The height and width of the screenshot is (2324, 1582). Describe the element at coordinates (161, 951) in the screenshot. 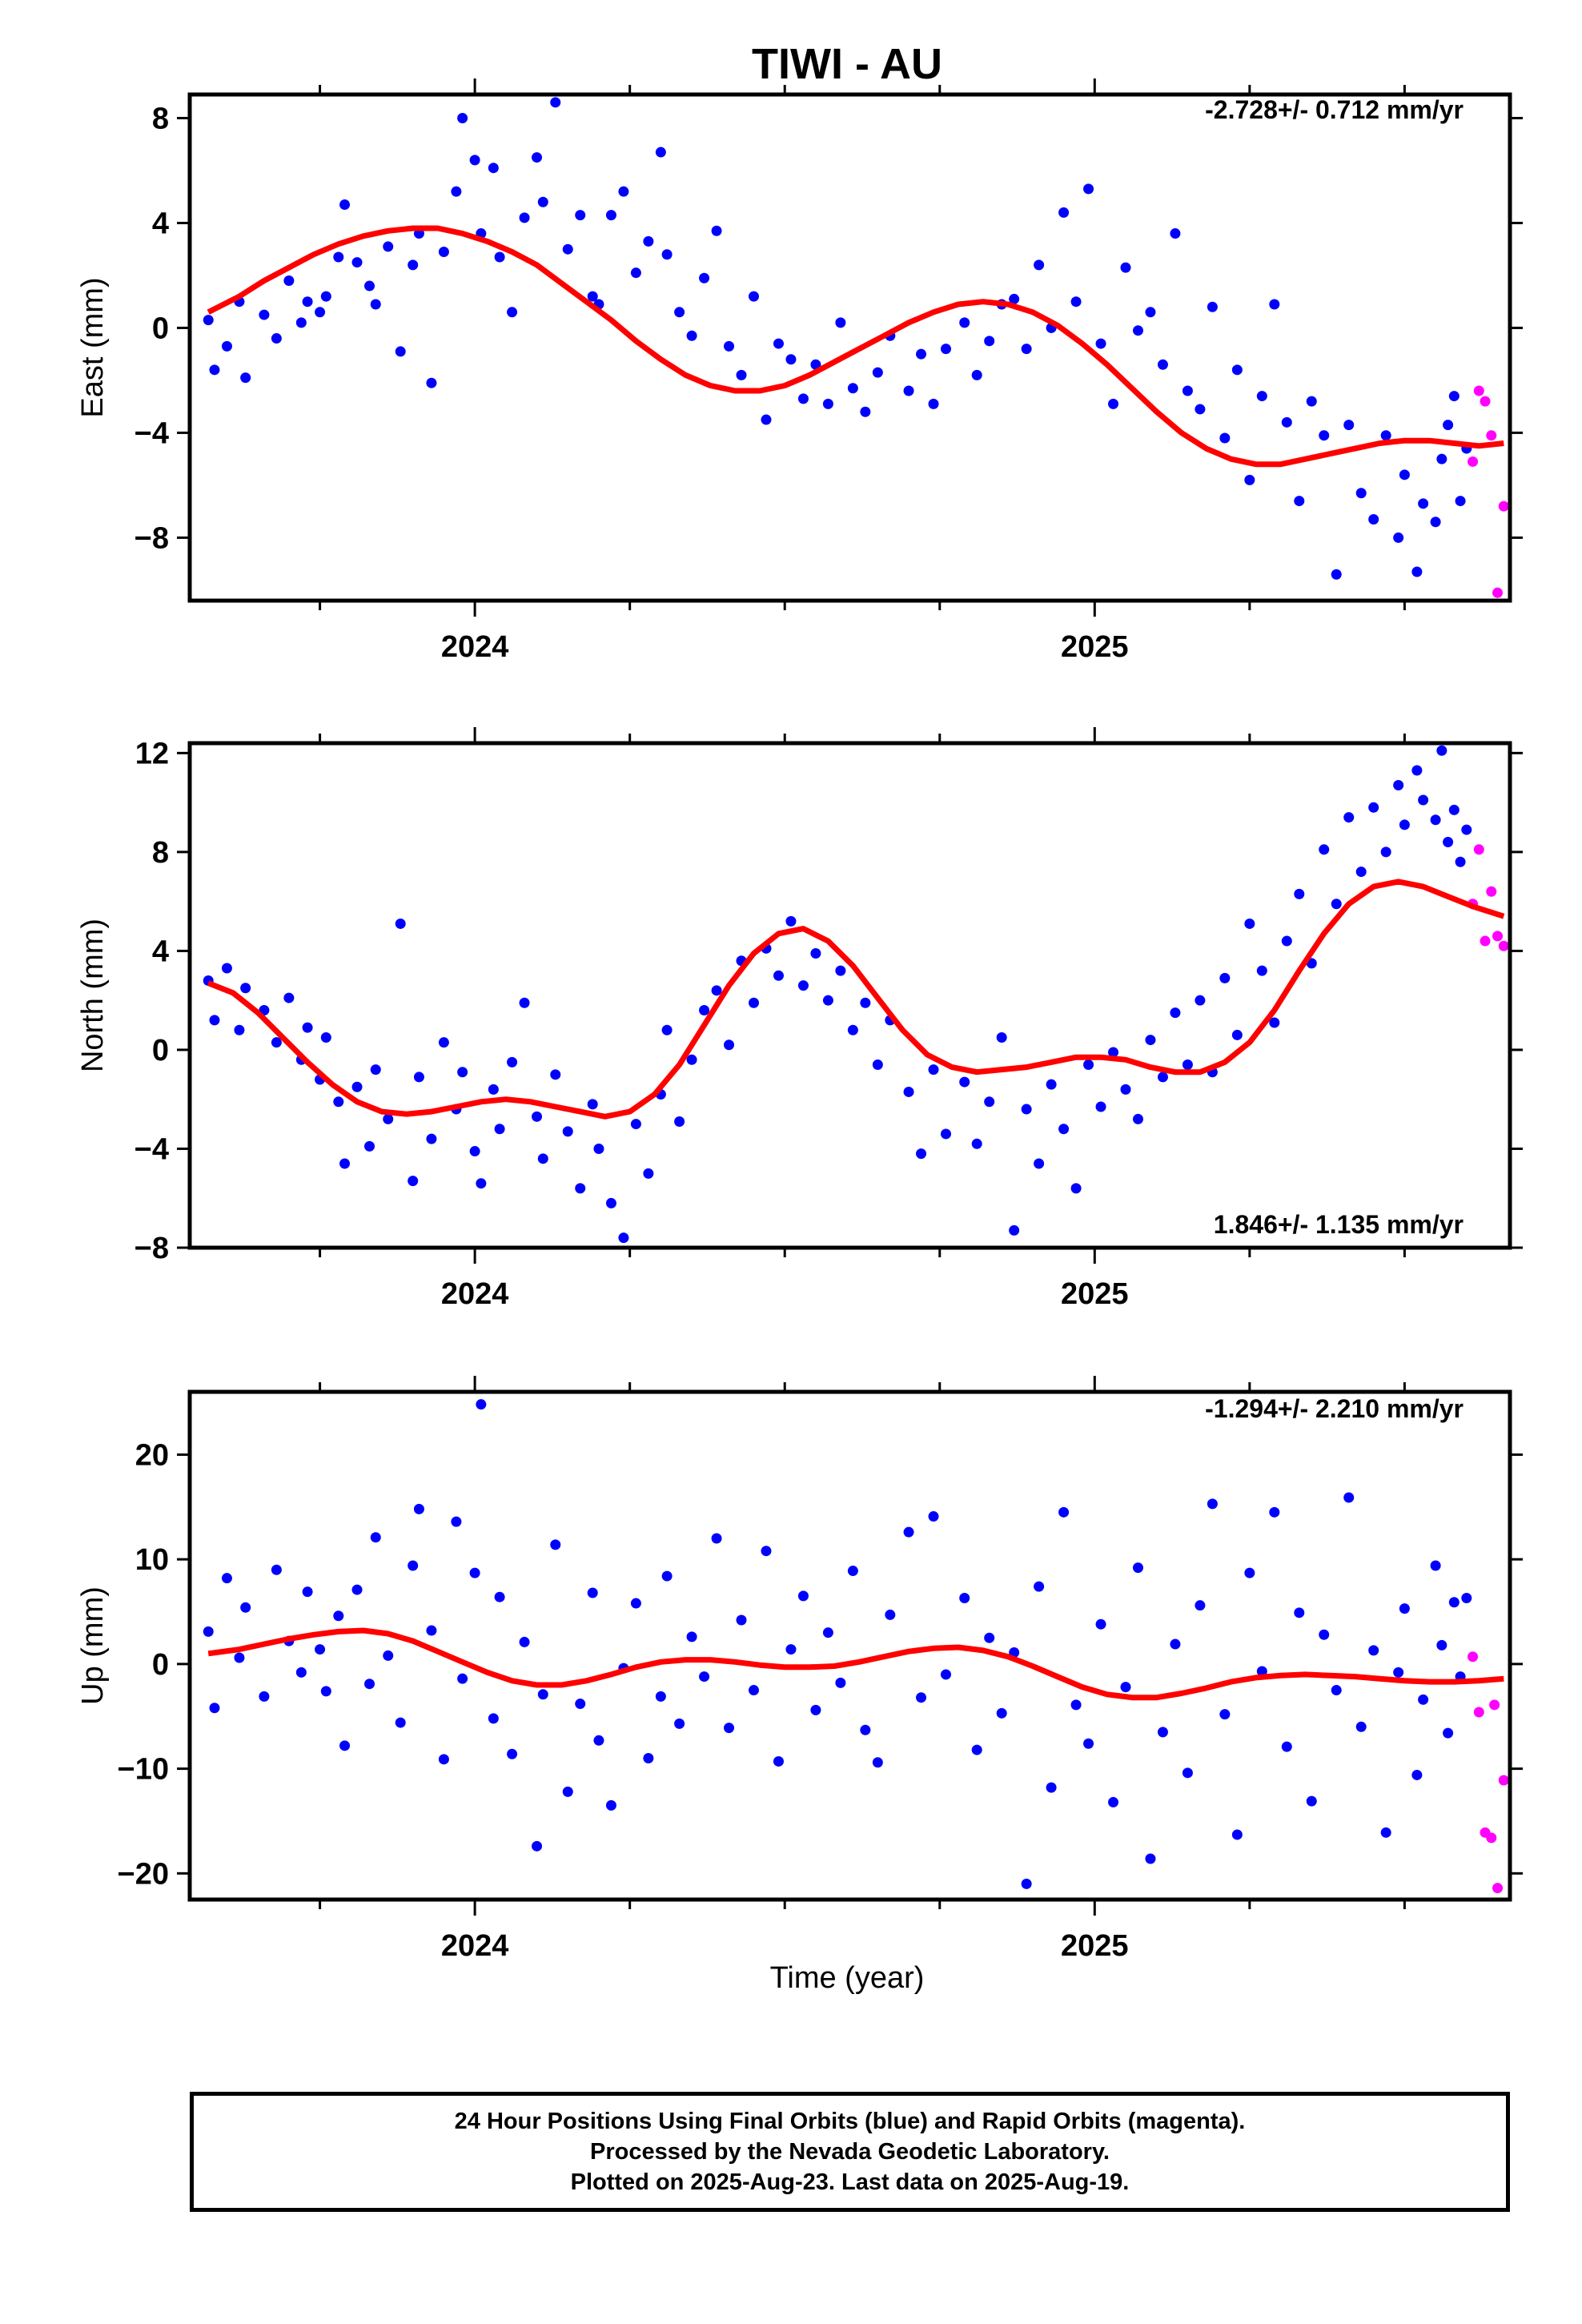

I see `north-ytick-label: 4` at that location.